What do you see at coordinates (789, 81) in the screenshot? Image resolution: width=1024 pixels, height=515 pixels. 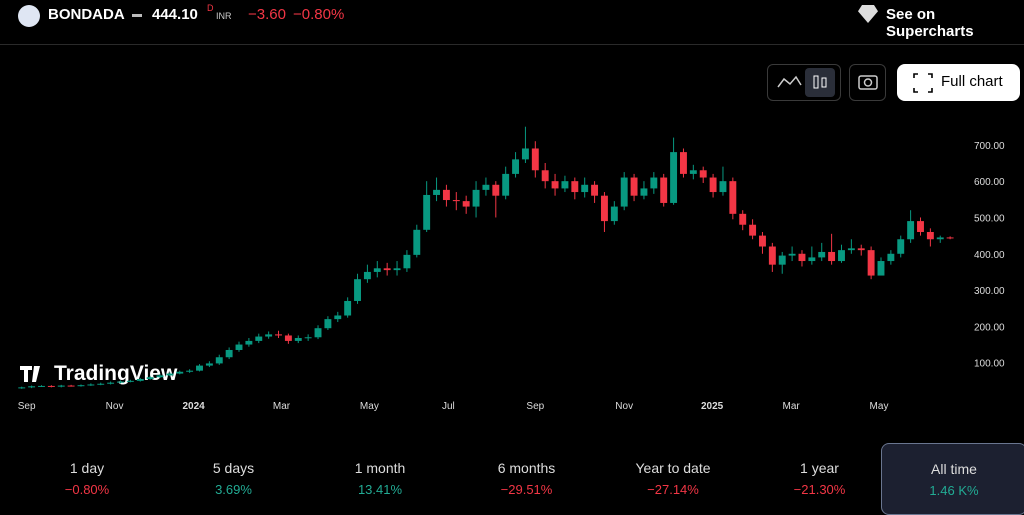 I see `line-style` at bounding box center [789, 81].